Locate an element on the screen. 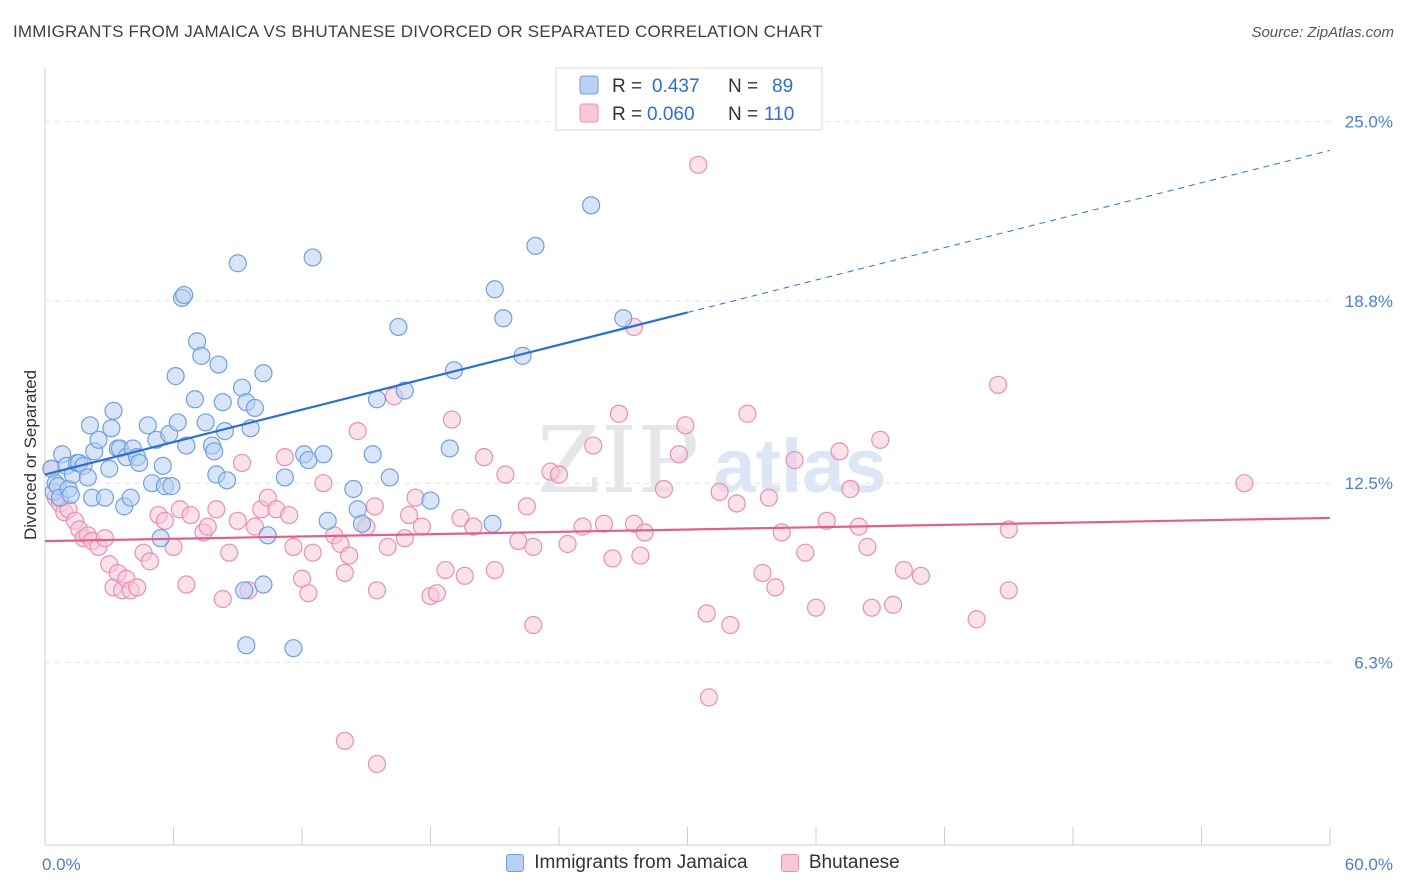 This screenshot has height=892, width=1406. legend-item-jamaica: Immigrants from Jamaica is located at coordinates (627, 863).